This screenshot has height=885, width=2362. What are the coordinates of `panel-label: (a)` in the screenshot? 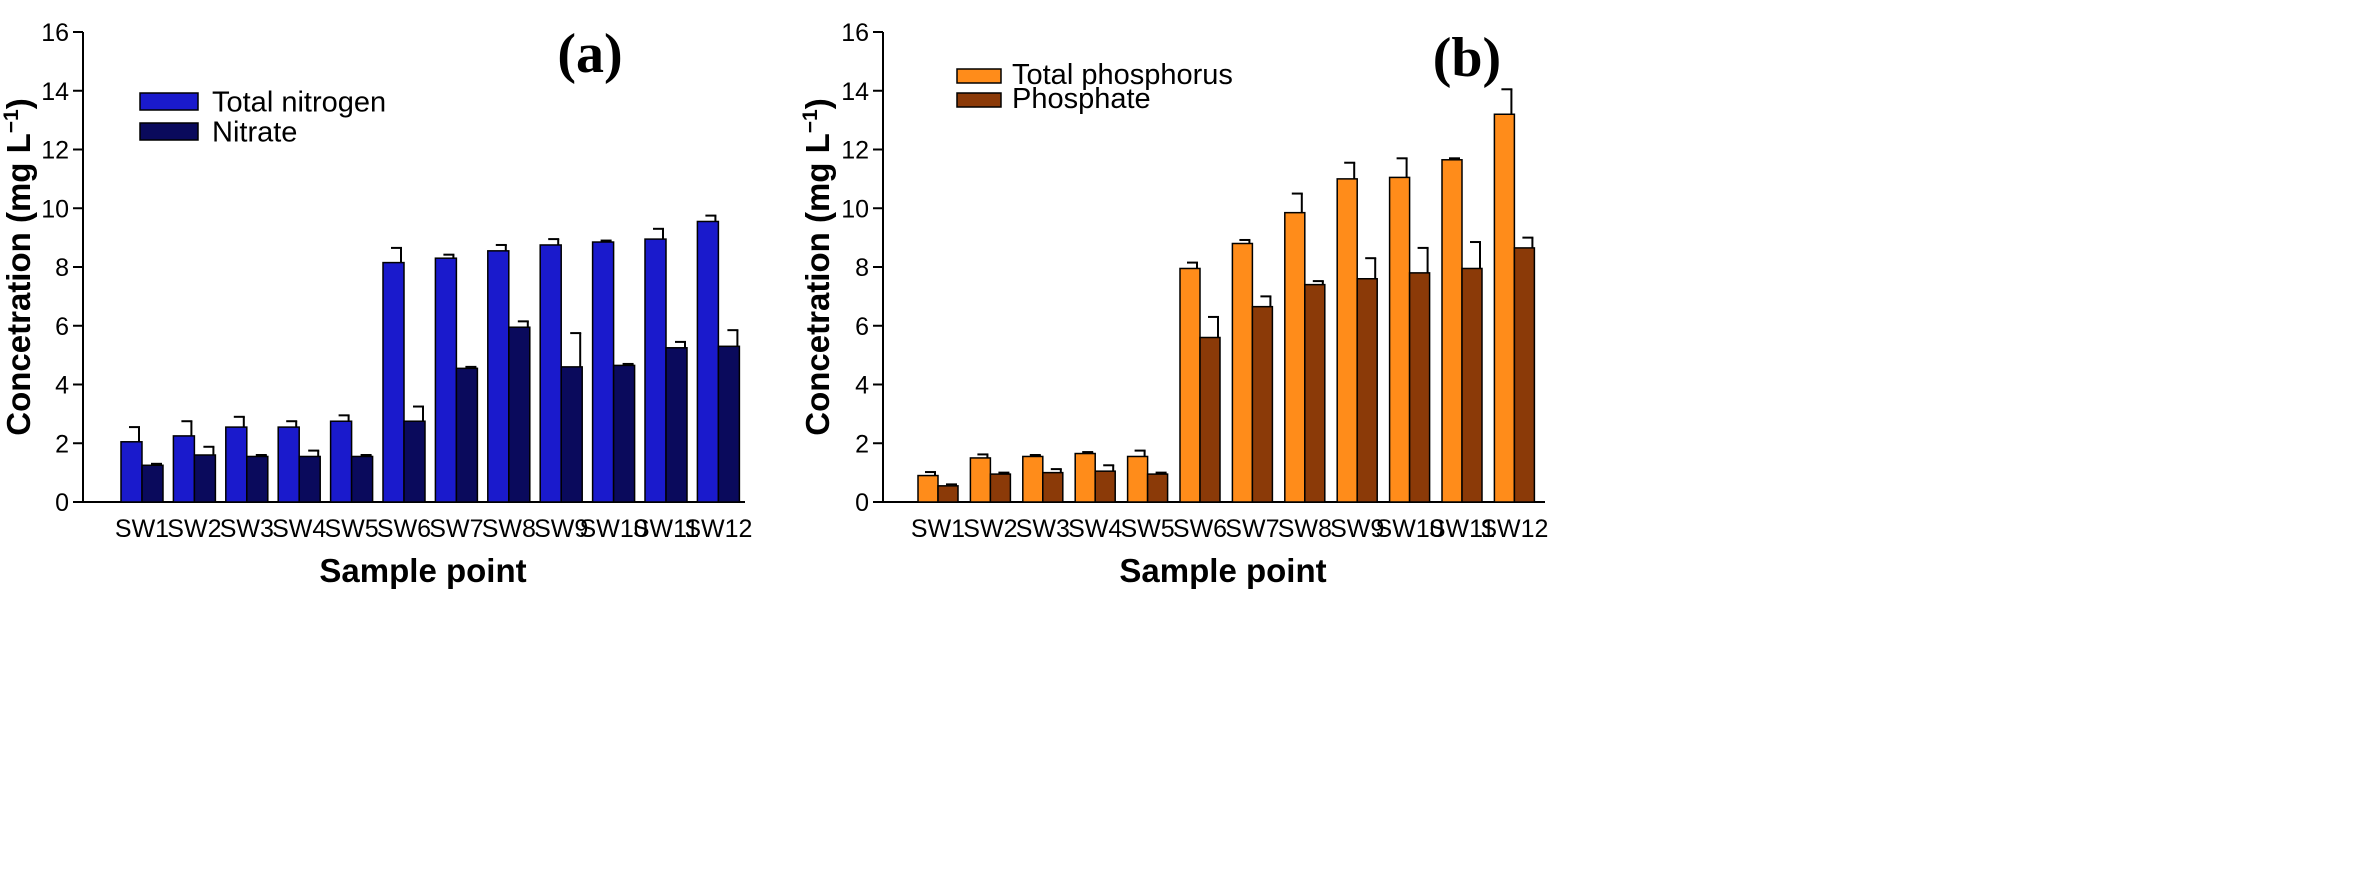 It's located at (589, 54).